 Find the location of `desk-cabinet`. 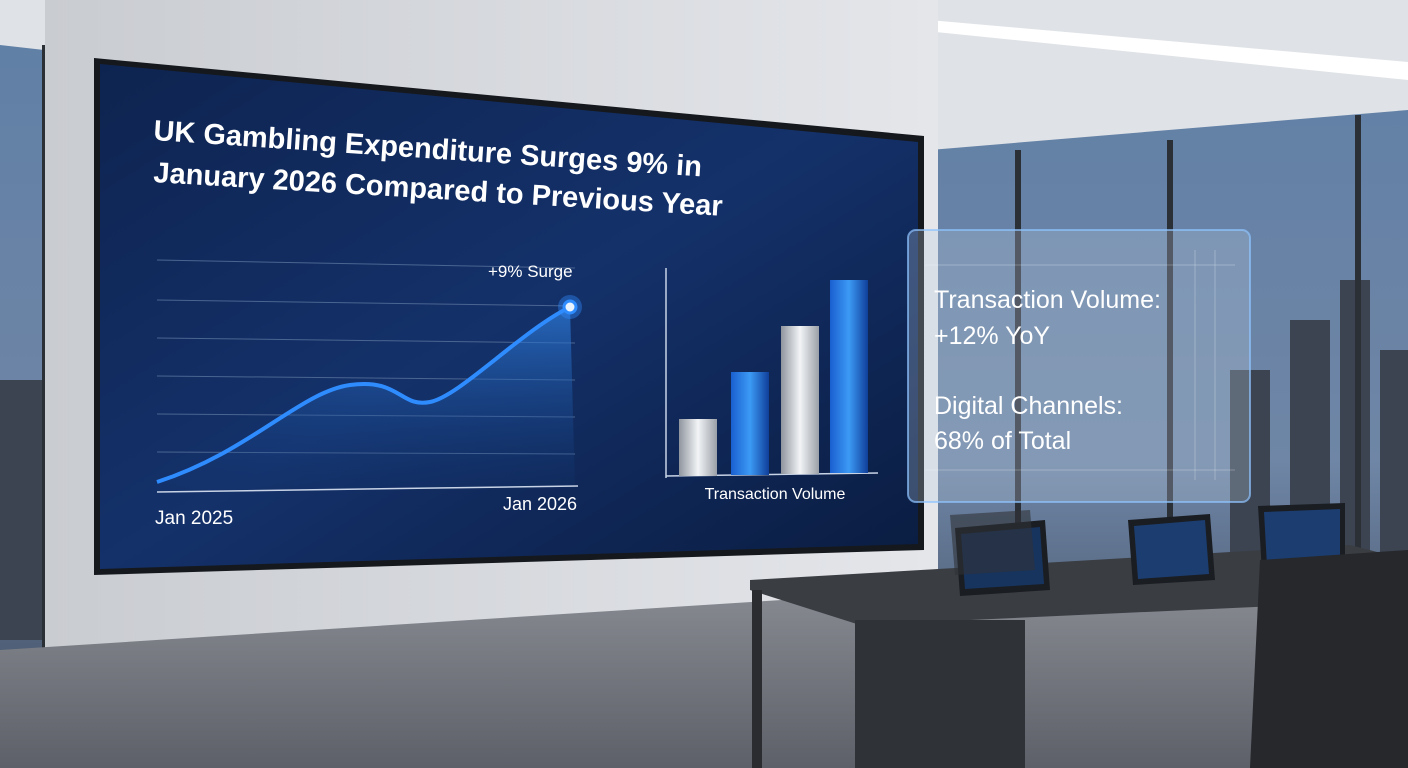

desk-cabinet is located at coordinates (940, 694).